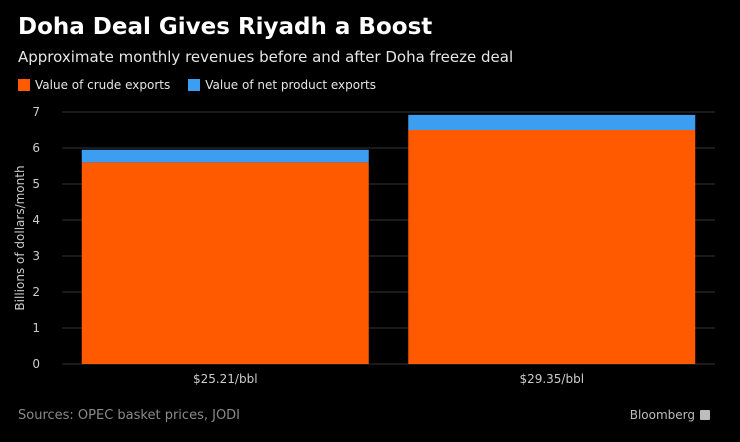 The width and height of the screenshot is (740, 442). What do you see at coordinates (36, 238) in the screenshot?
I see `y-axis-ticks: 0 1 2 3 4 5 6 7` at bounding box center [36, 238].